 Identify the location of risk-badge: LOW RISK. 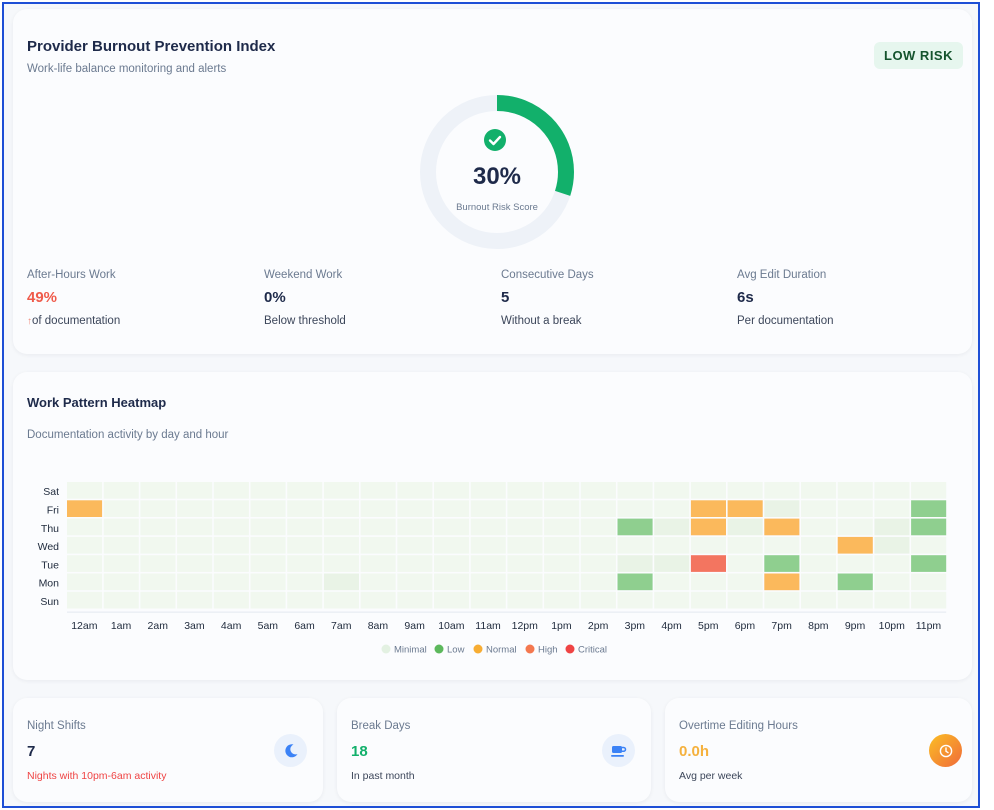
(918, 55).